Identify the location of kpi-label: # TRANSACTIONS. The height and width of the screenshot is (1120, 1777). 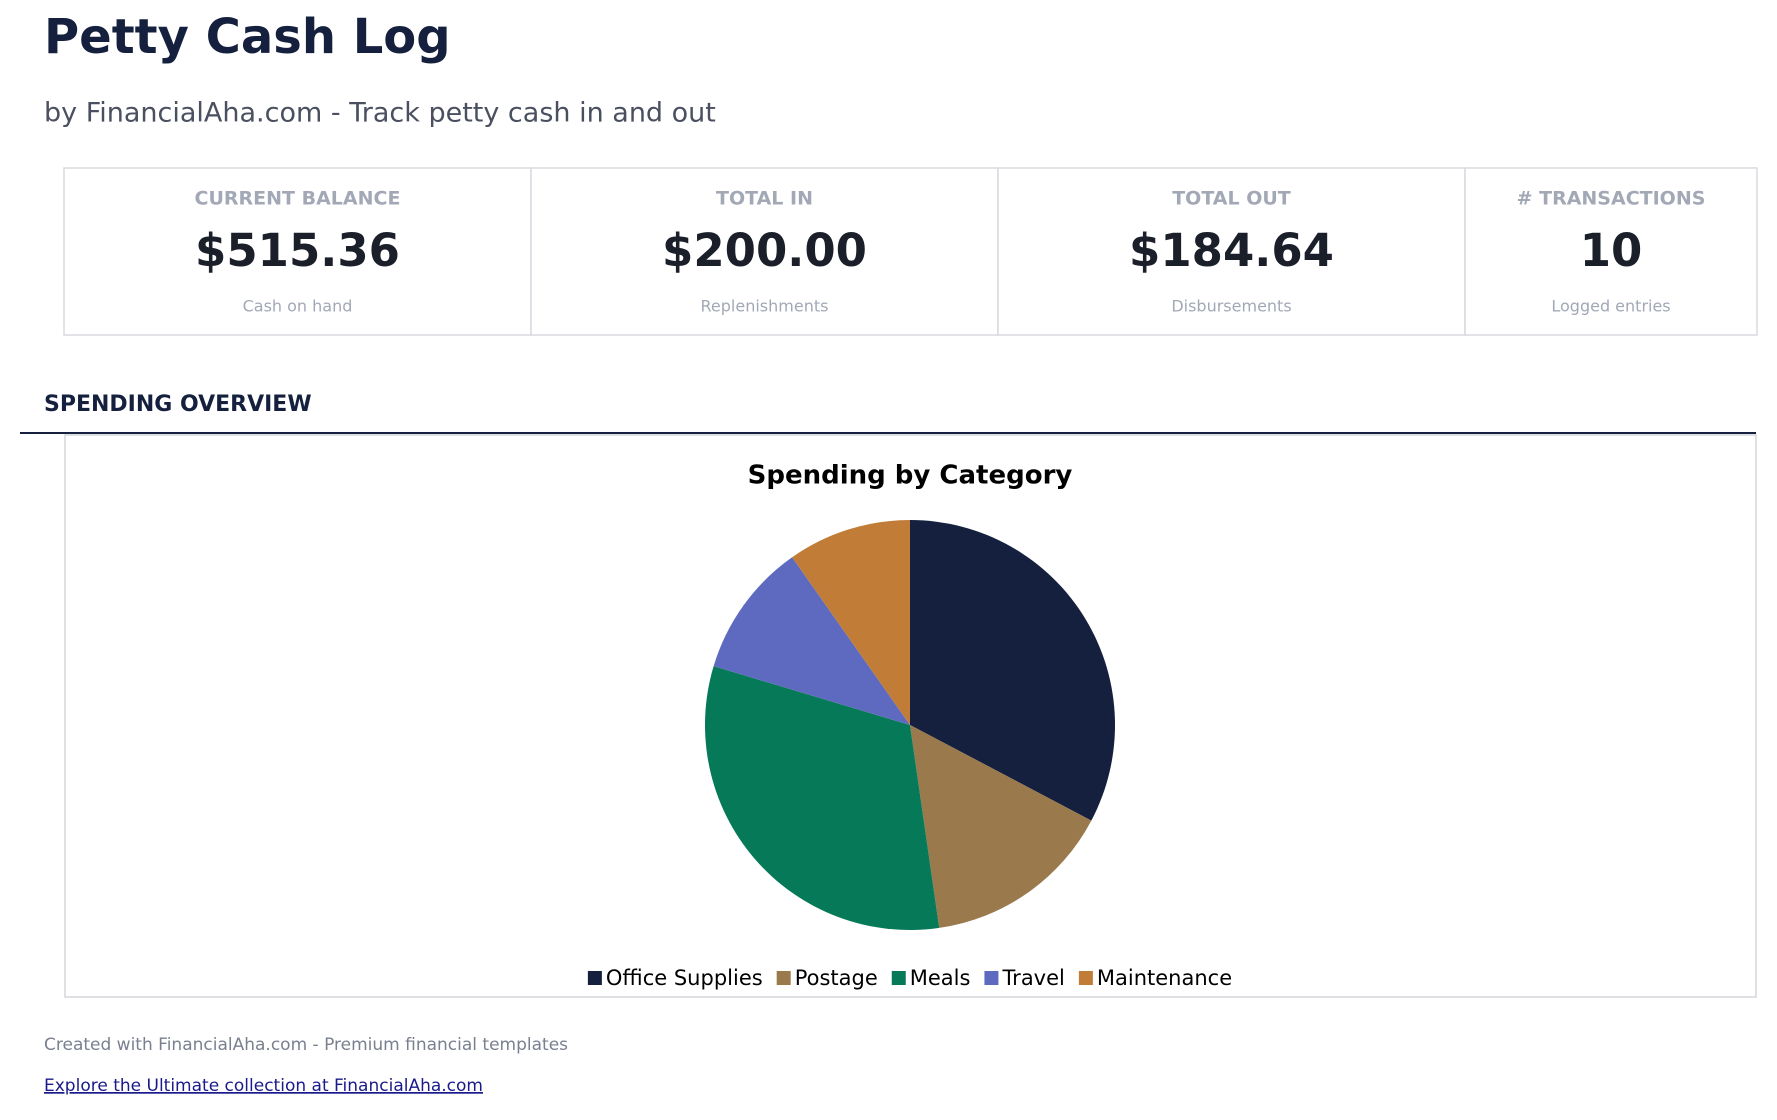
(1611, 199).